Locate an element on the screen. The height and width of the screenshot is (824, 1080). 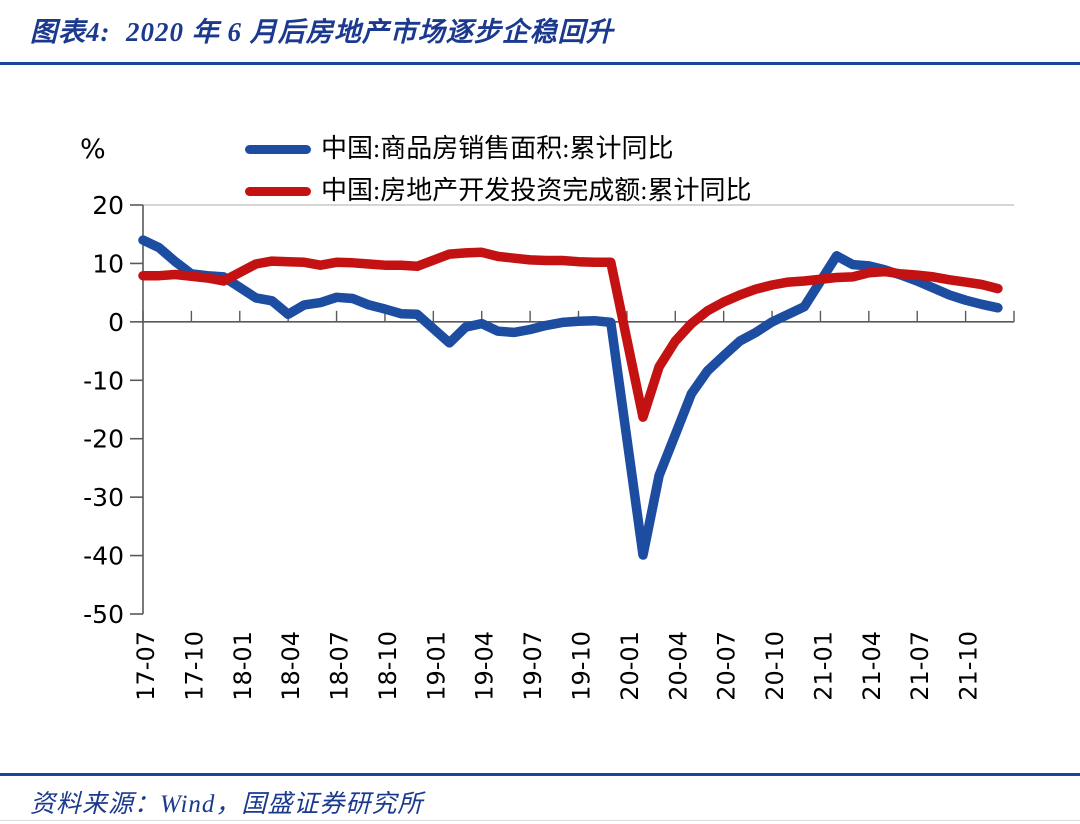
x-tick-label: 17-07 is located at coordinates (146, 666).